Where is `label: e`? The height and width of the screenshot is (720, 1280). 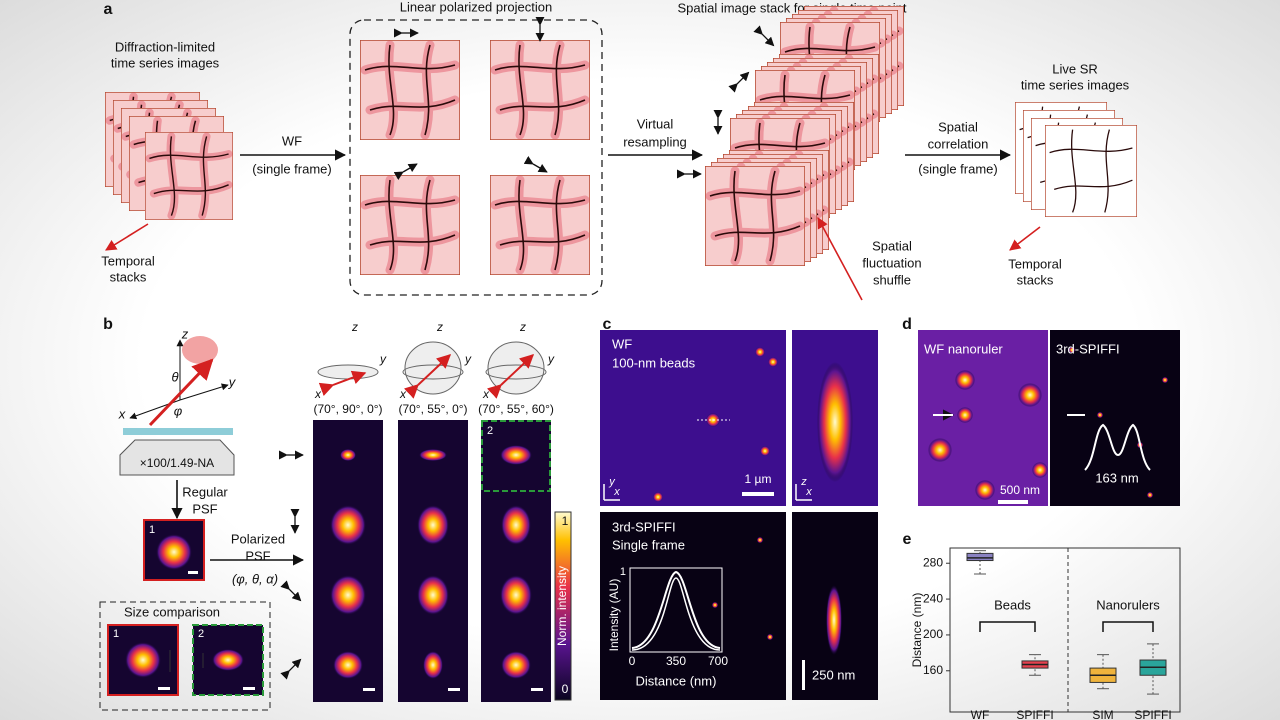 label: e is located at coordinates (907, 539).